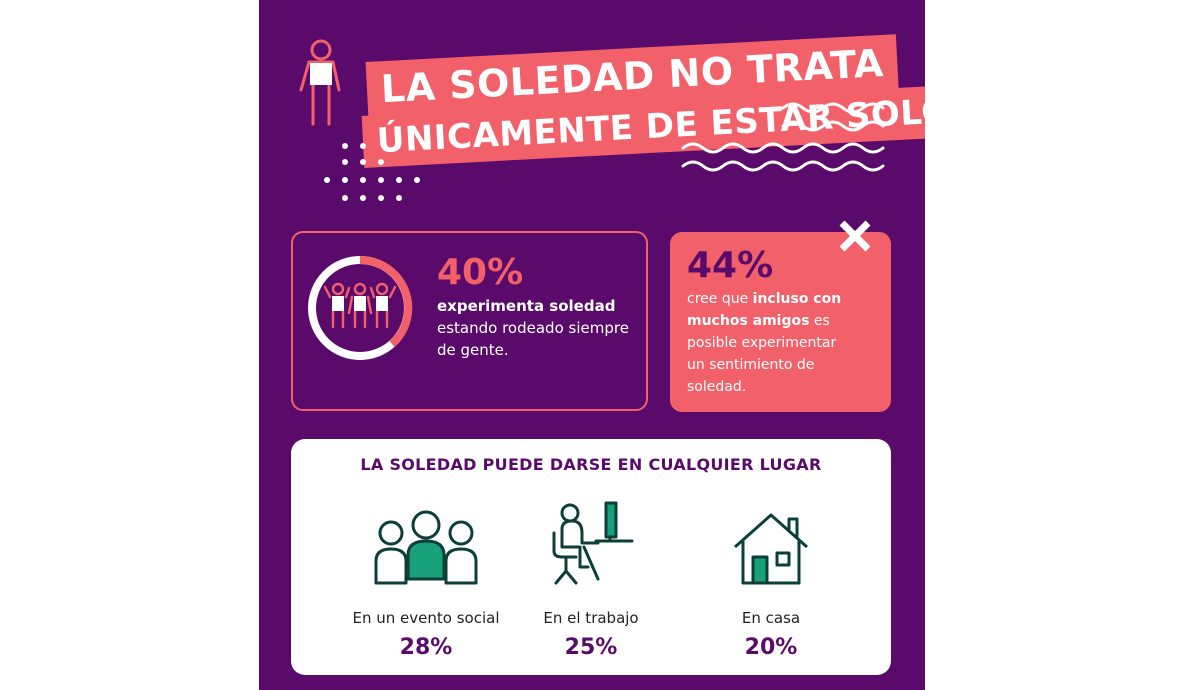 Image resolution: width=1200 pixels, height=690 pixels. Describe the element at coordinates (426, 618) in the screenshot. I see `place-label: En un evento social` at that location.